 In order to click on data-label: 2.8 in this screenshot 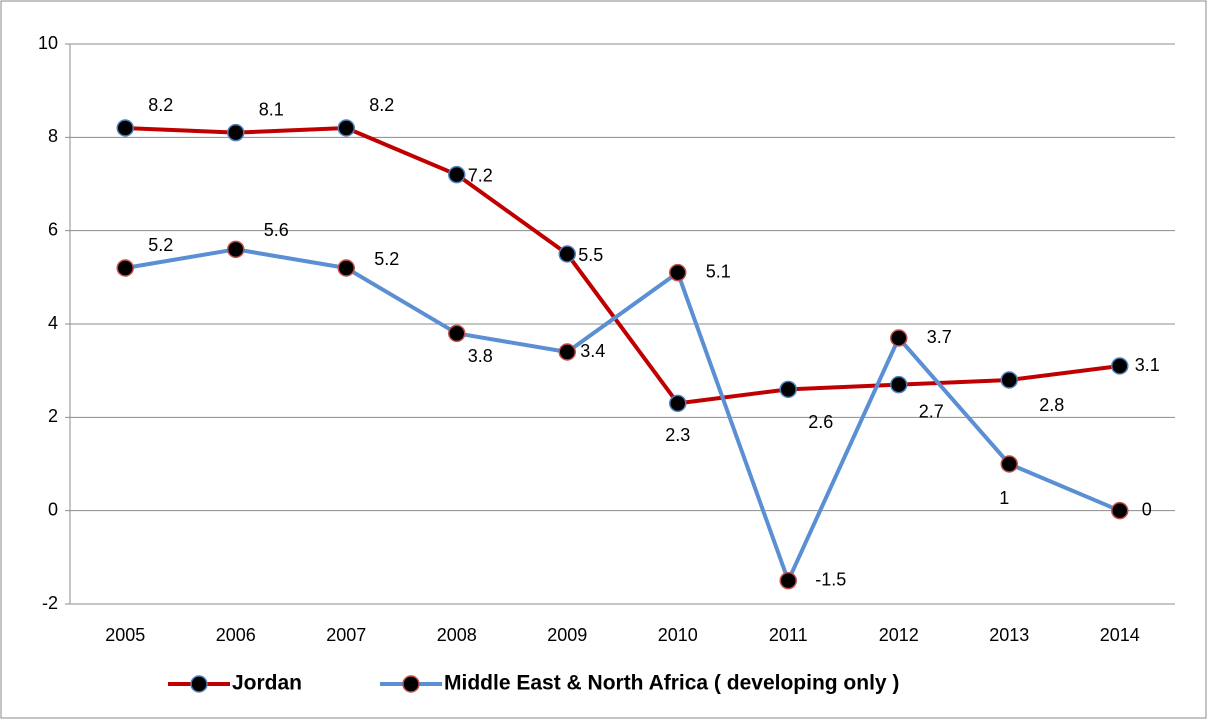, I will do `click(1051, 405)`.